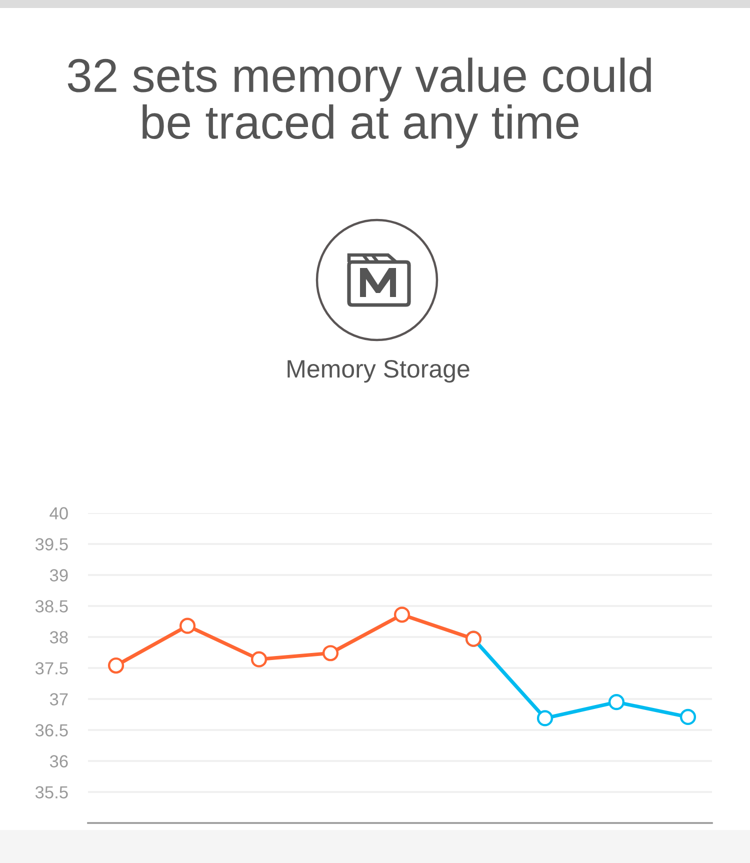 The image size is (750, 863). Describe the element at coordinates (51, 730) in the screenshot. I see `y-tick-label: 36.5` at that location.